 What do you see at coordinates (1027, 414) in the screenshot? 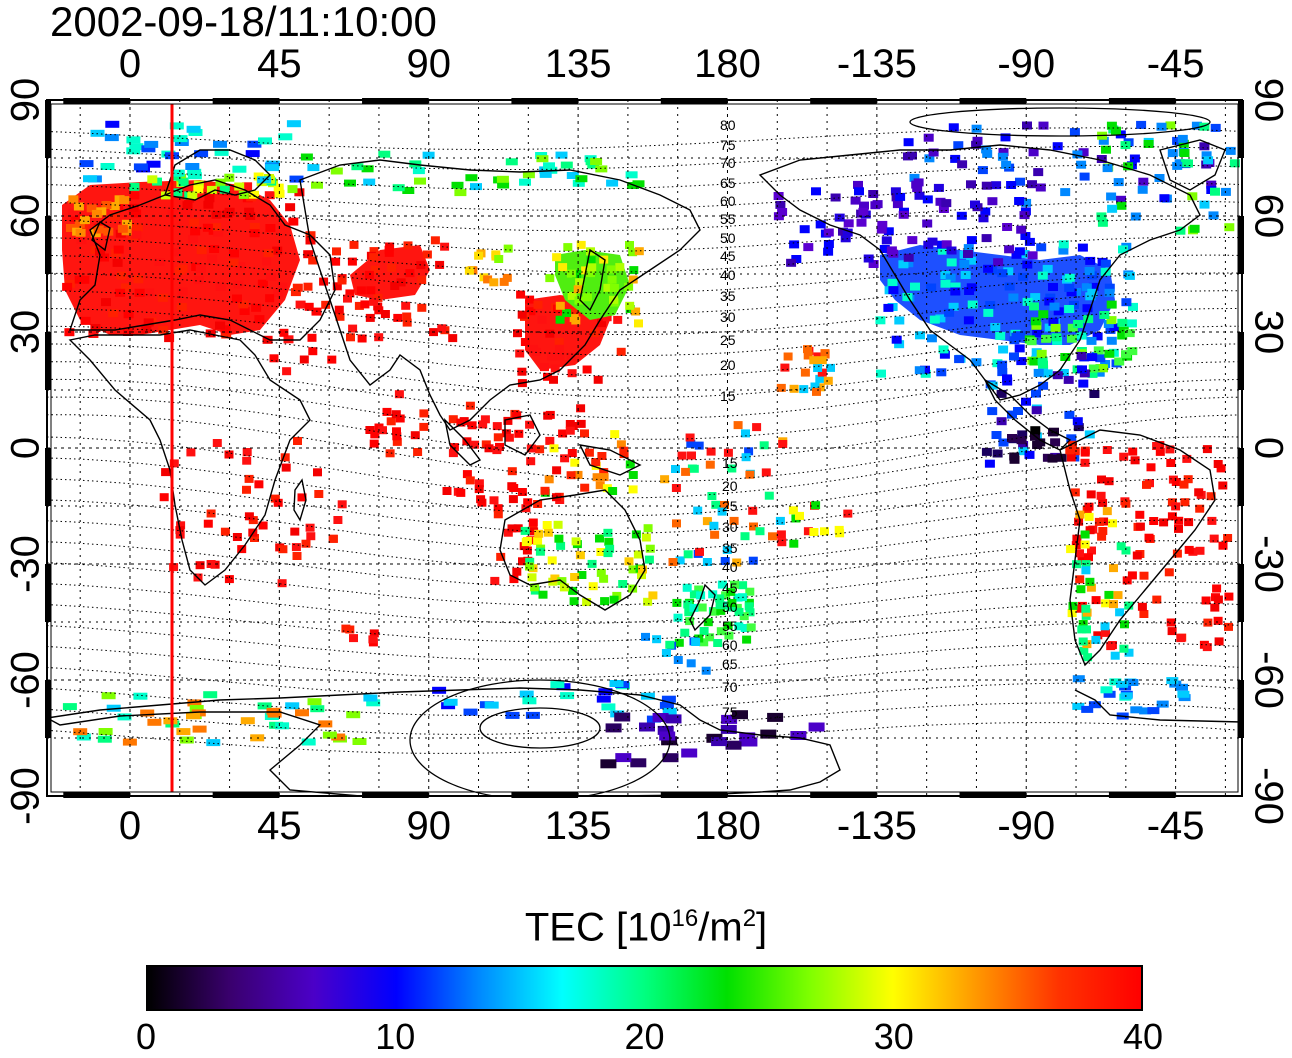
I see `coastline-central-america` at bounding box center [1027, 414].